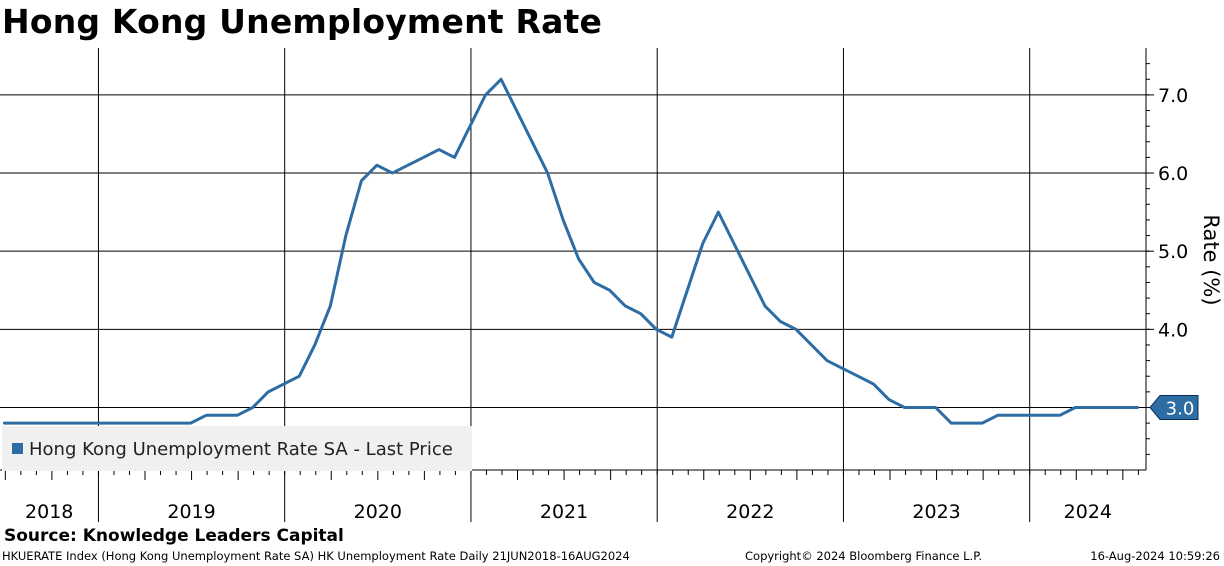  Describe the element at coordinates (564, 512) in the screenshot. I see `x-tick-label: 2021` at that location.